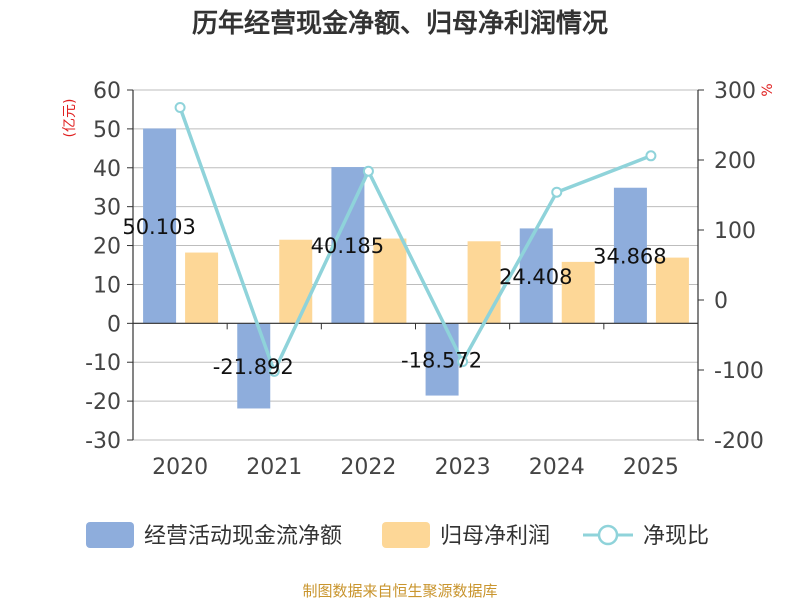  I want to click on legend-label-cash: 经营活动现金流净额, so click(243, 536).